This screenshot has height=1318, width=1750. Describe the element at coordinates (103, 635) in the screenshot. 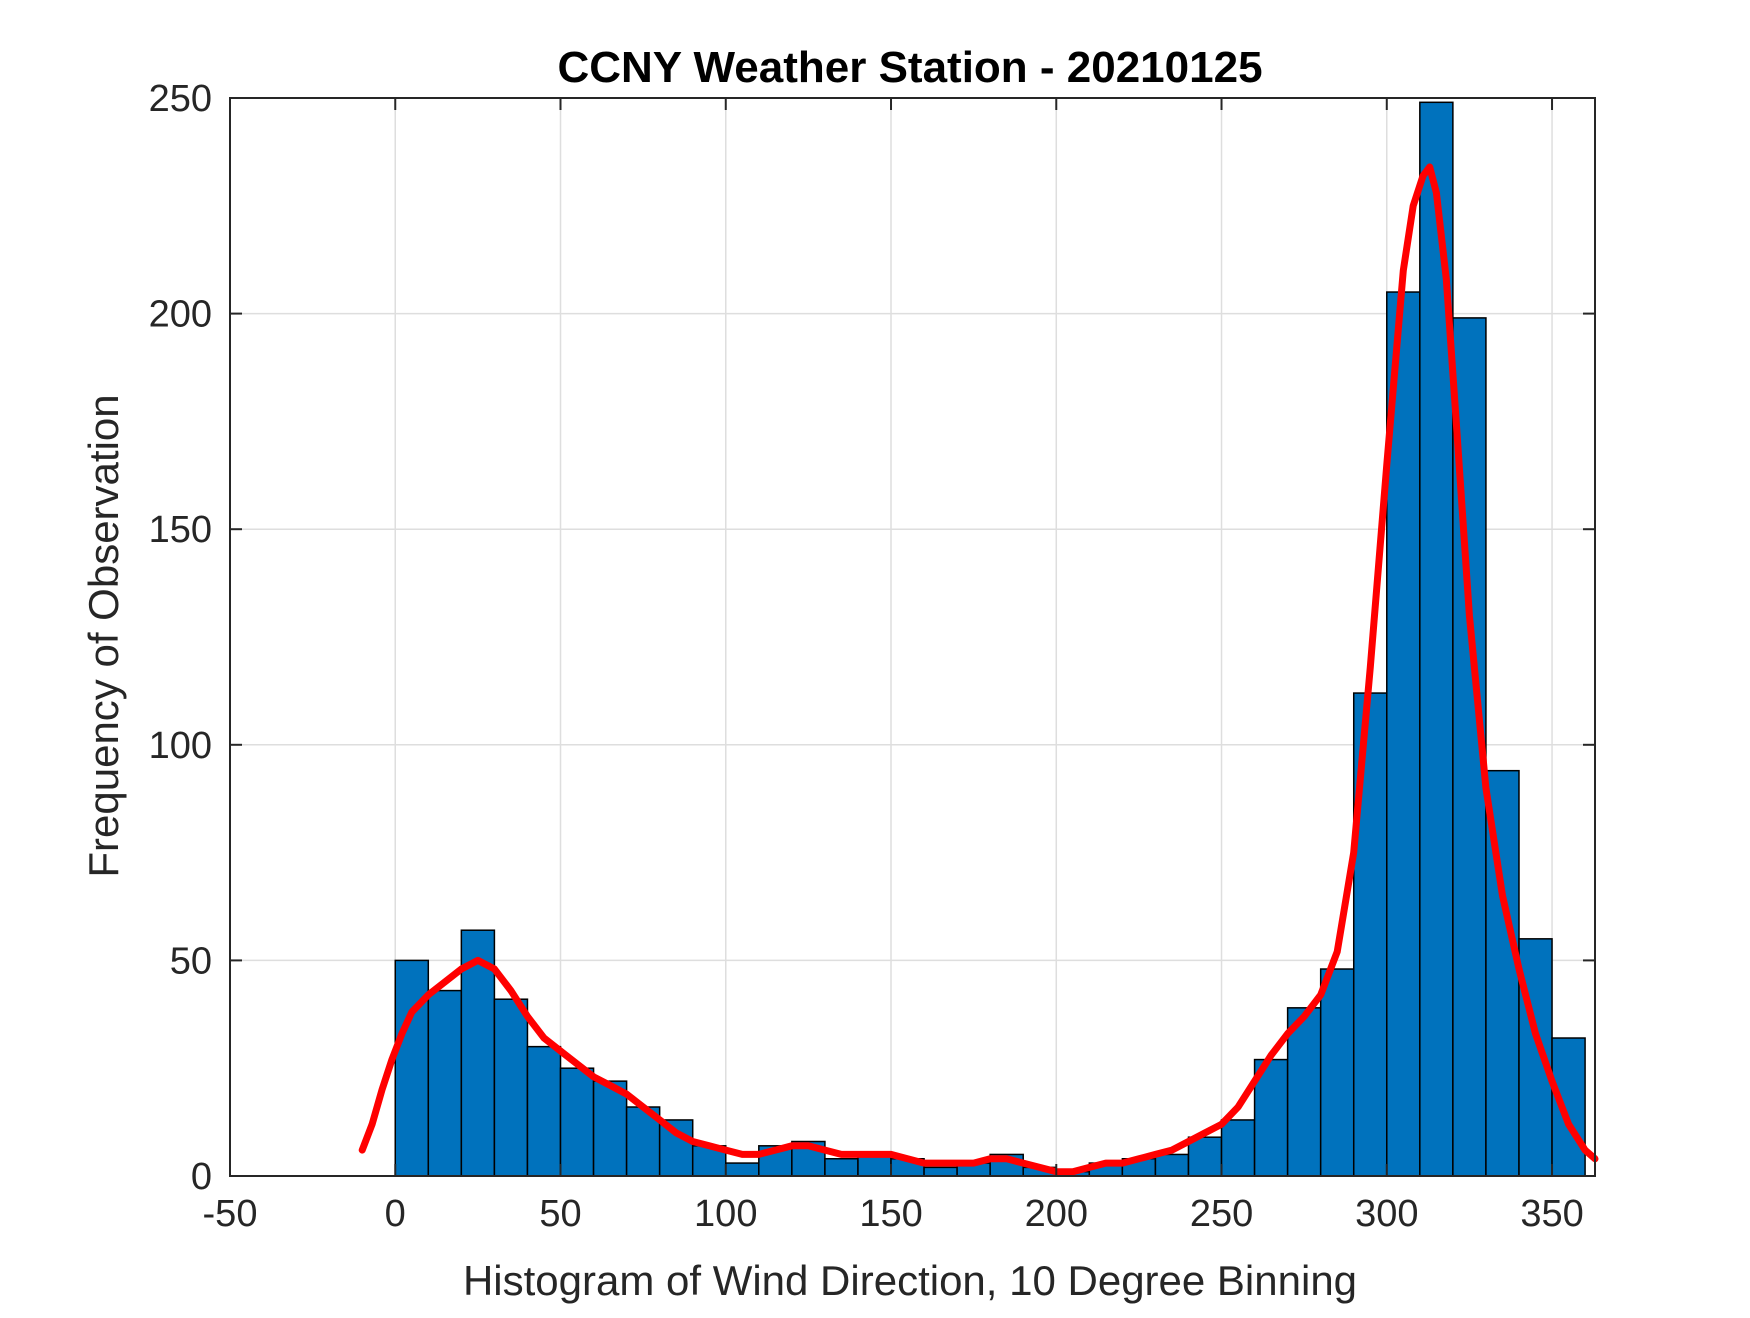

I see `y-axis-label: Frequency of Observation` at that location.